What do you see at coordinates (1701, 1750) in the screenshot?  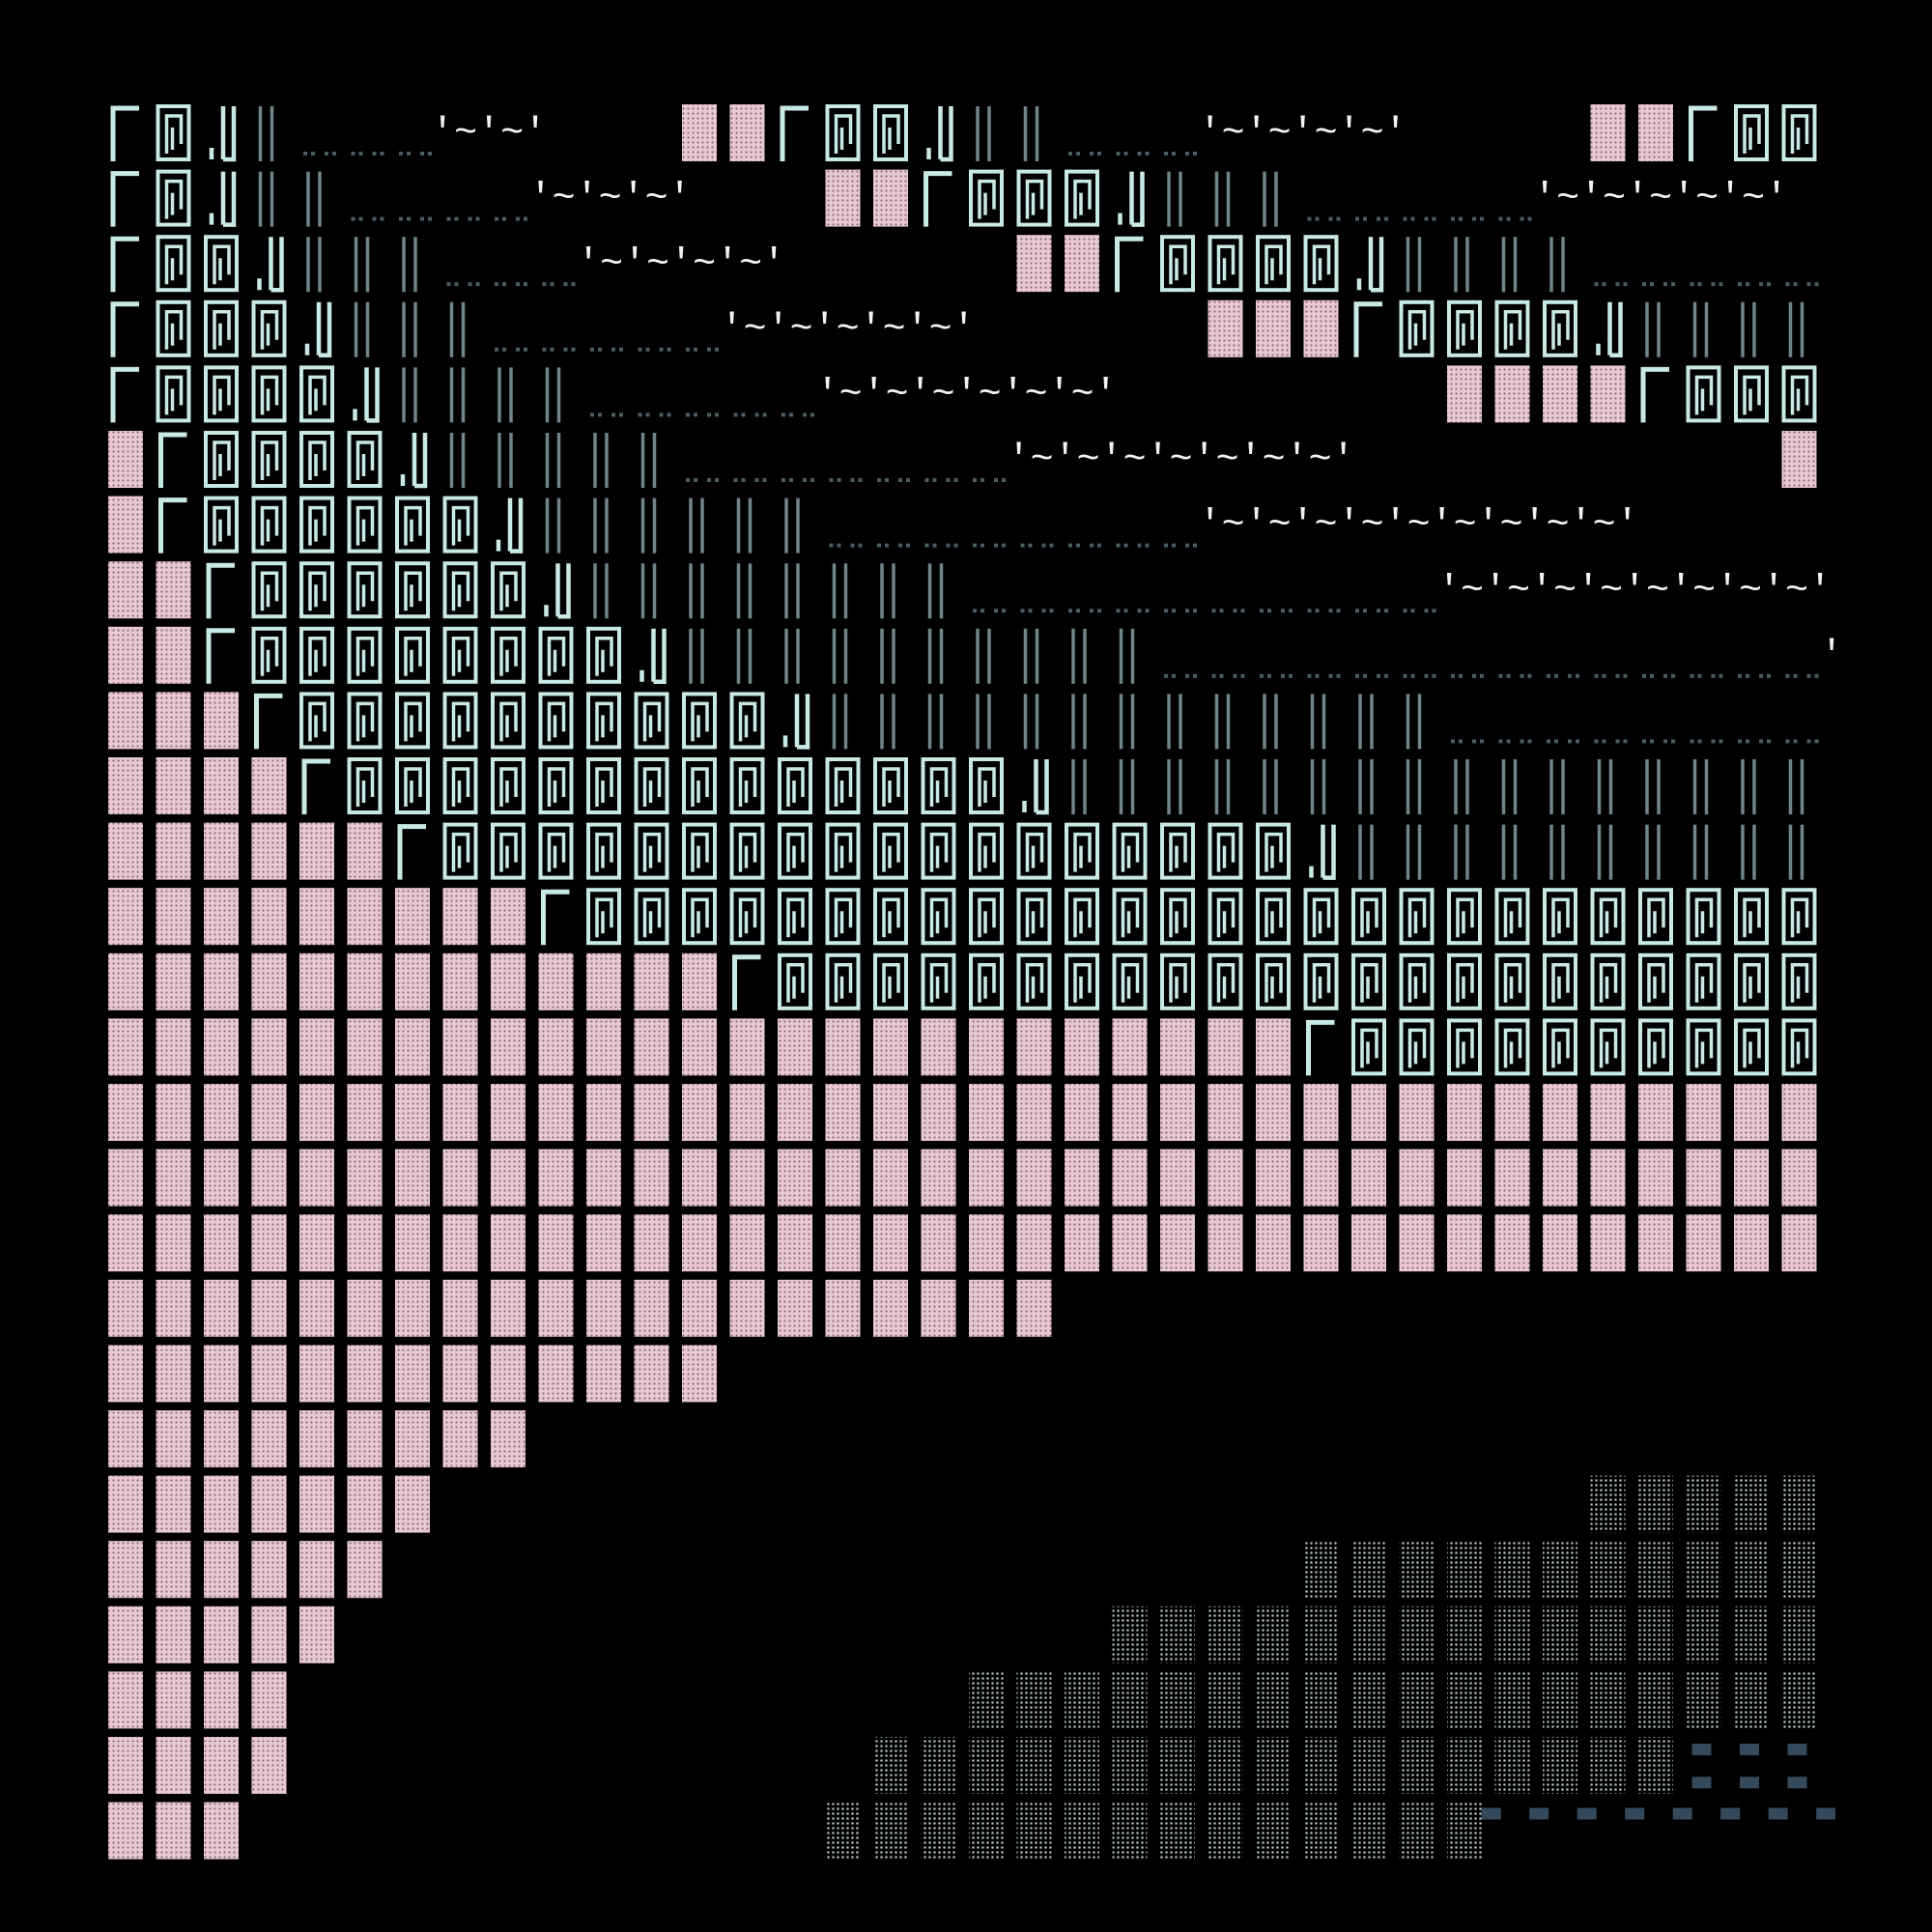 I see `dash-glyph` at bounding box center [1701, 1750].